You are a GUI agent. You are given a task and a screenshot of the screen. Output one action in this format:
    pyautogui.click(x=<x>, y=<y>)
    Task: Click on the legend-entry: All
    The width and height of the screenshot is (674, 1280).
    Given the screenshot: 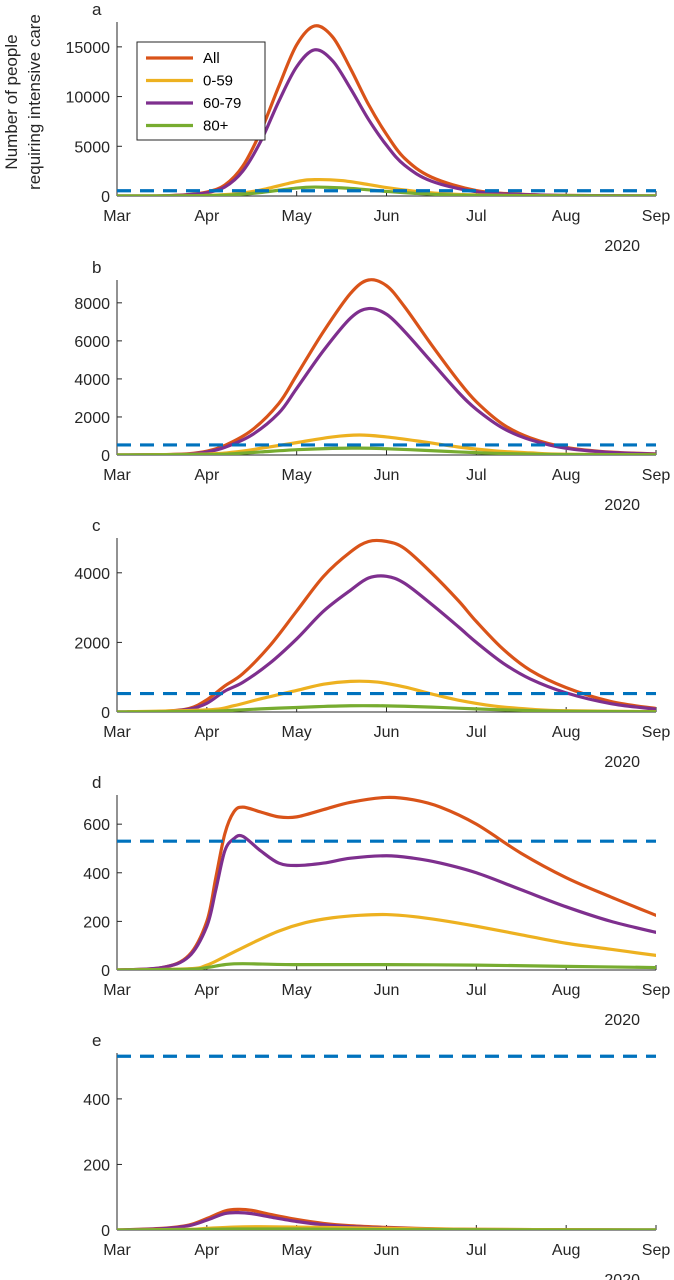 What is the action you would take?
    pyautogui.click(x=211, y=58)
    